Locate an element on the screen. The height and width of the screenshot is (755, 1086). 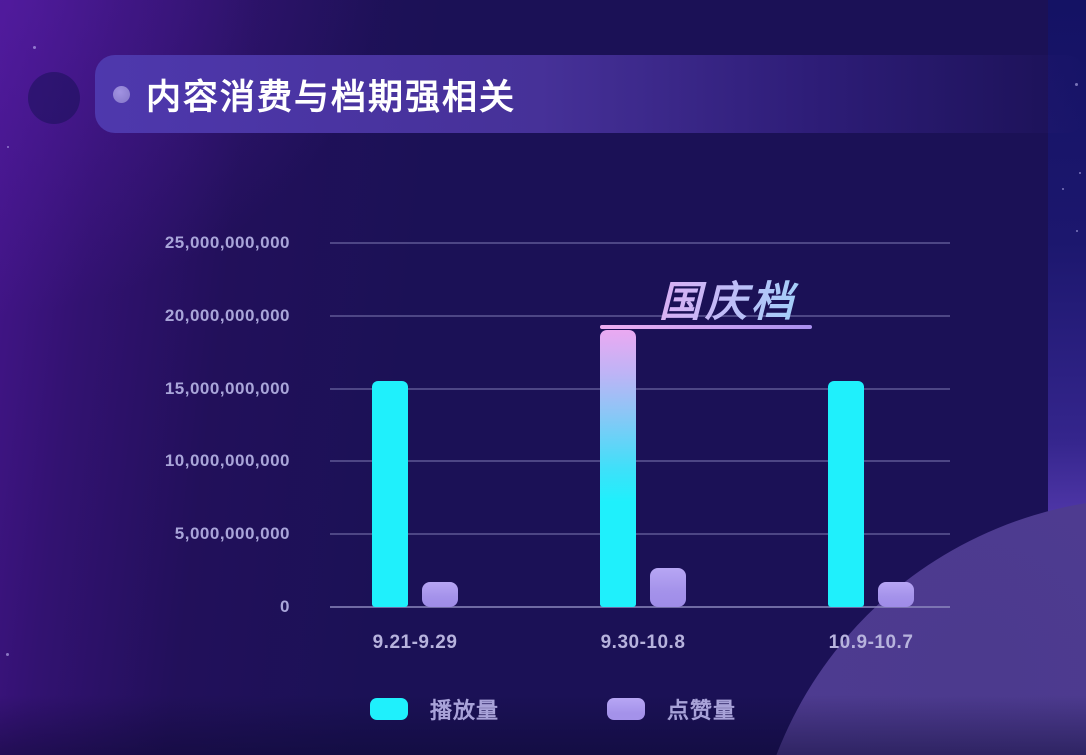
chart-legend: 播放量 点赞量 is located at coordinates (553, 709).